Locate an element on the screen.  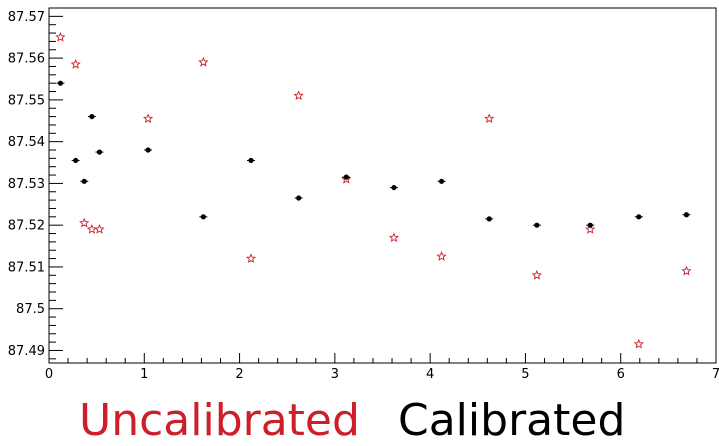
y-tick-label: 87.51 is located at coordinates (26, 267).